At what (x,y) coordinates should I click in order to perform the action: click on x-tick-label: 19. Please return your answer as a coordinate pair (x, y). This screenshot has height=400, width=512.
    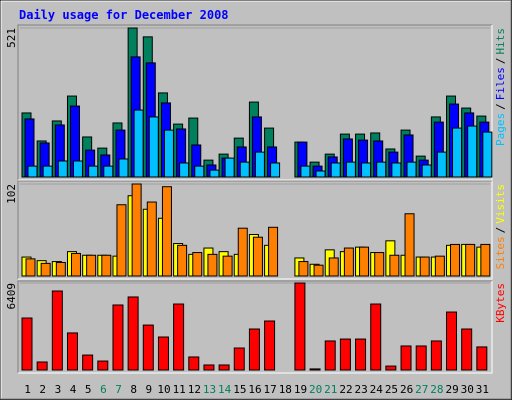
    Looking at the image, I should click on (300, 389).